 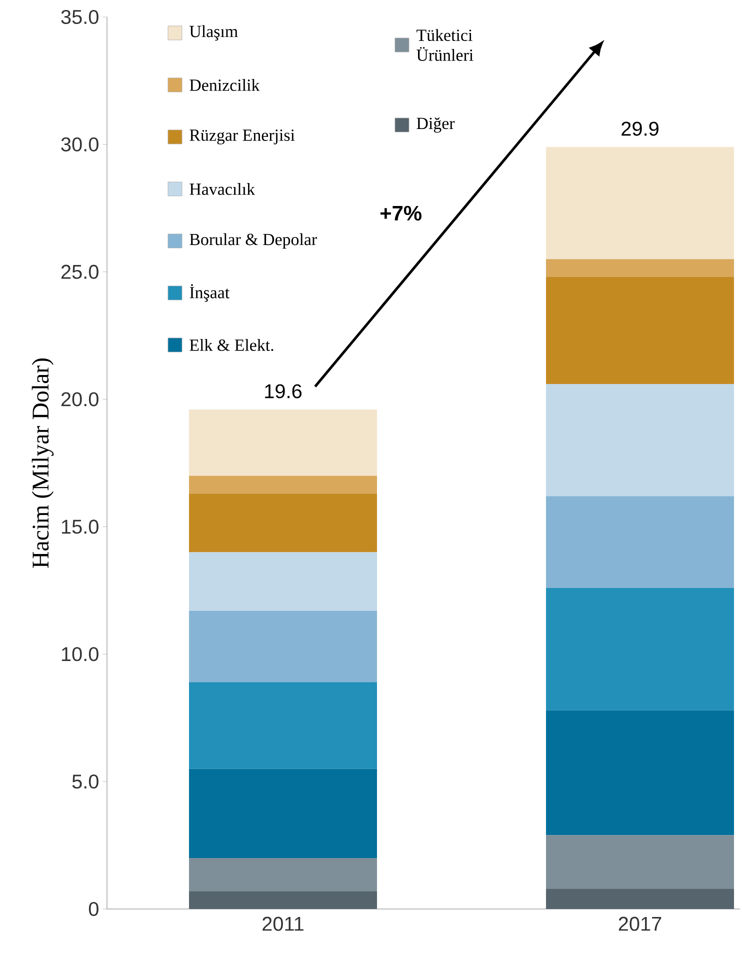 What do you see at coordinates (80, 654) in the screenshot?
I see `y-tick-label: 10.0` at bounding box center [80, 654].